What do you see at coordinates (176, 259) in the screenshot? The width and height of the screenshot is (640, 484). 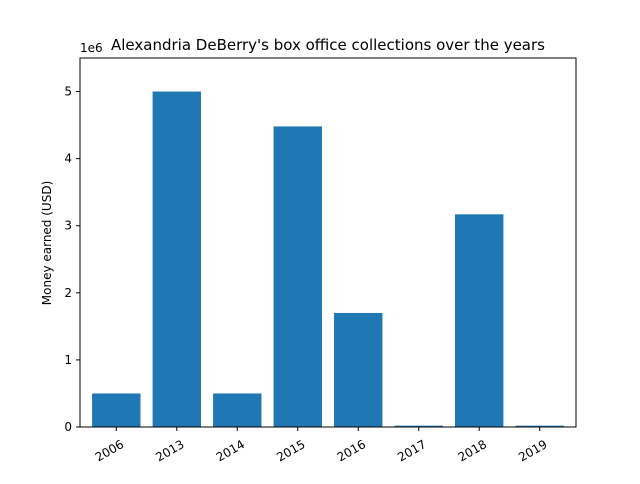 I see `bar-2013` at bounding box center [176, 259].